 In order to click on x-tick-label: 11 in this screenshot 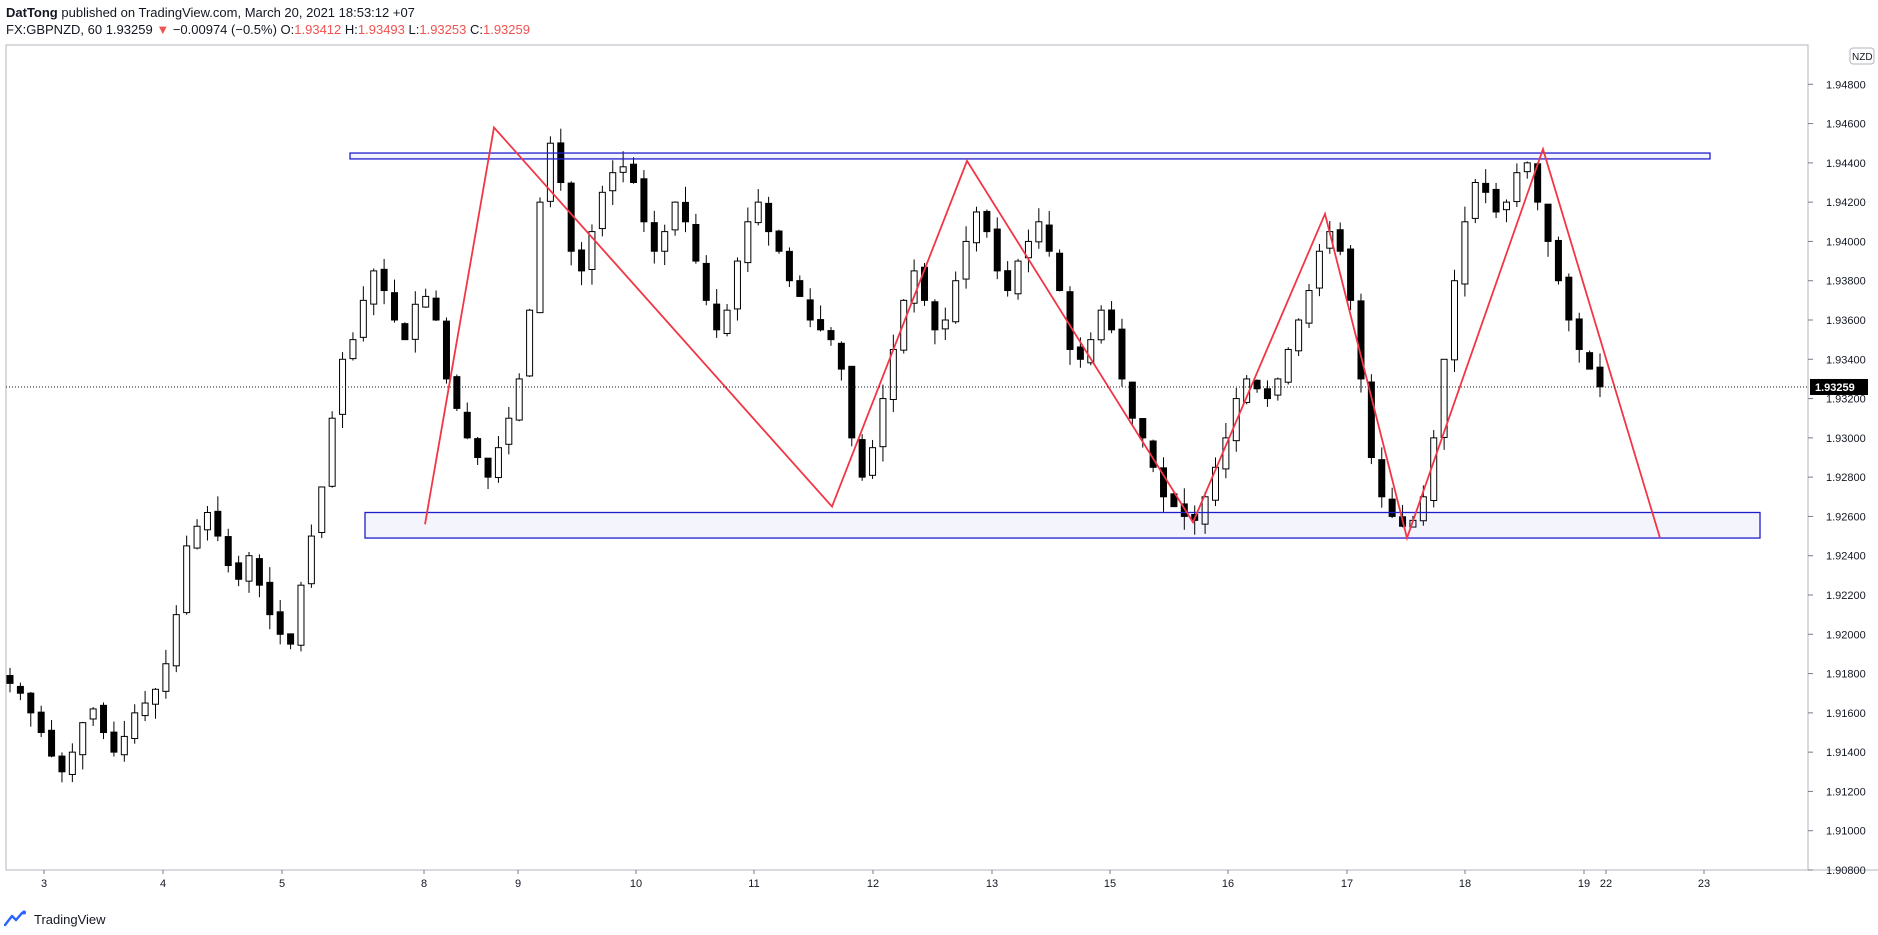, I will do `click(753, 884)`.